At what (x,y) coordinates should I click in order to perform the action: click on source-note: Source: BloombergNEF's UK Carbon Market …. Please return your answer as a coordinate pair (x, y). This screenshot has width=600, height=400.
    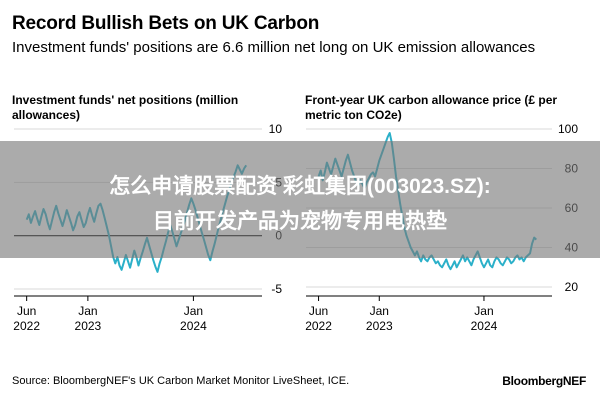
    Looking at the image, I should click on (181, 381).